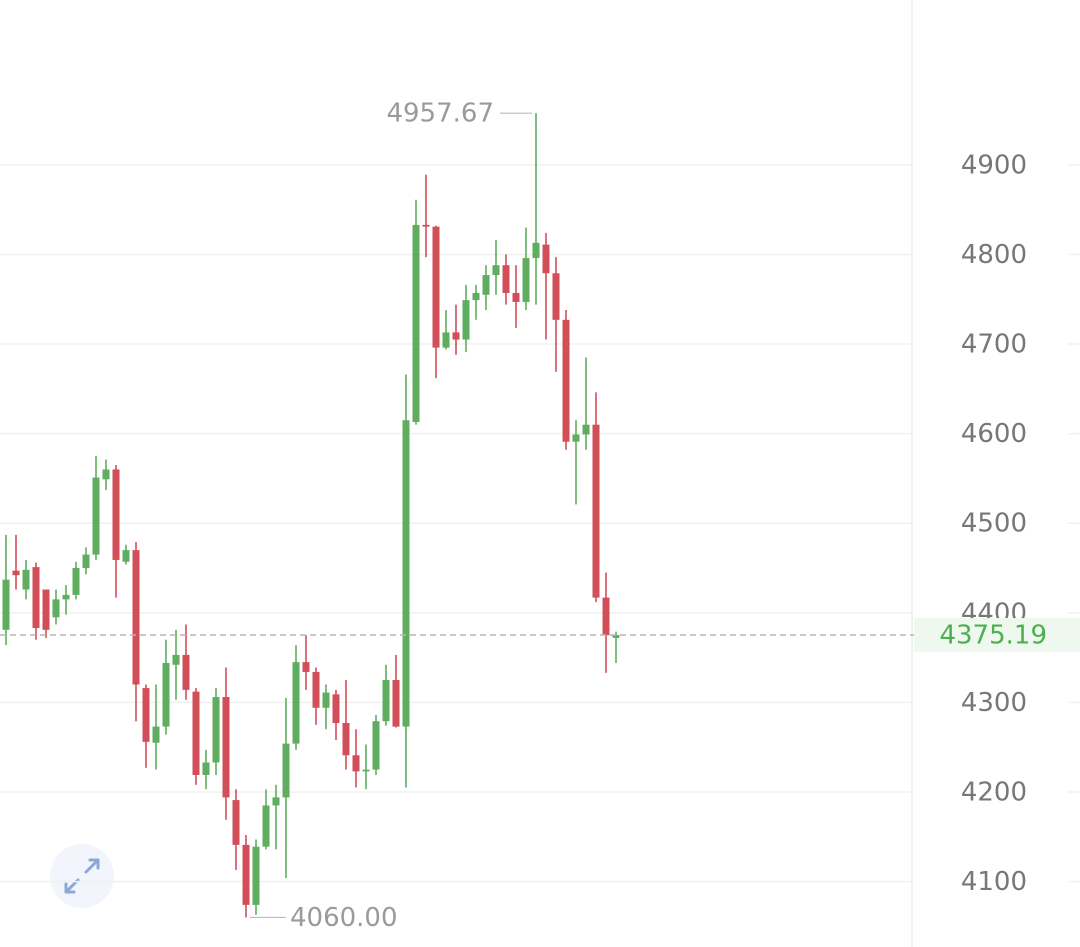 Image resolution: width=1080 pixels, height=947 pixels. Describe the element at coordinates (993, 636) in the screenshot. I see `last-price-label: 4375.19` at that location.